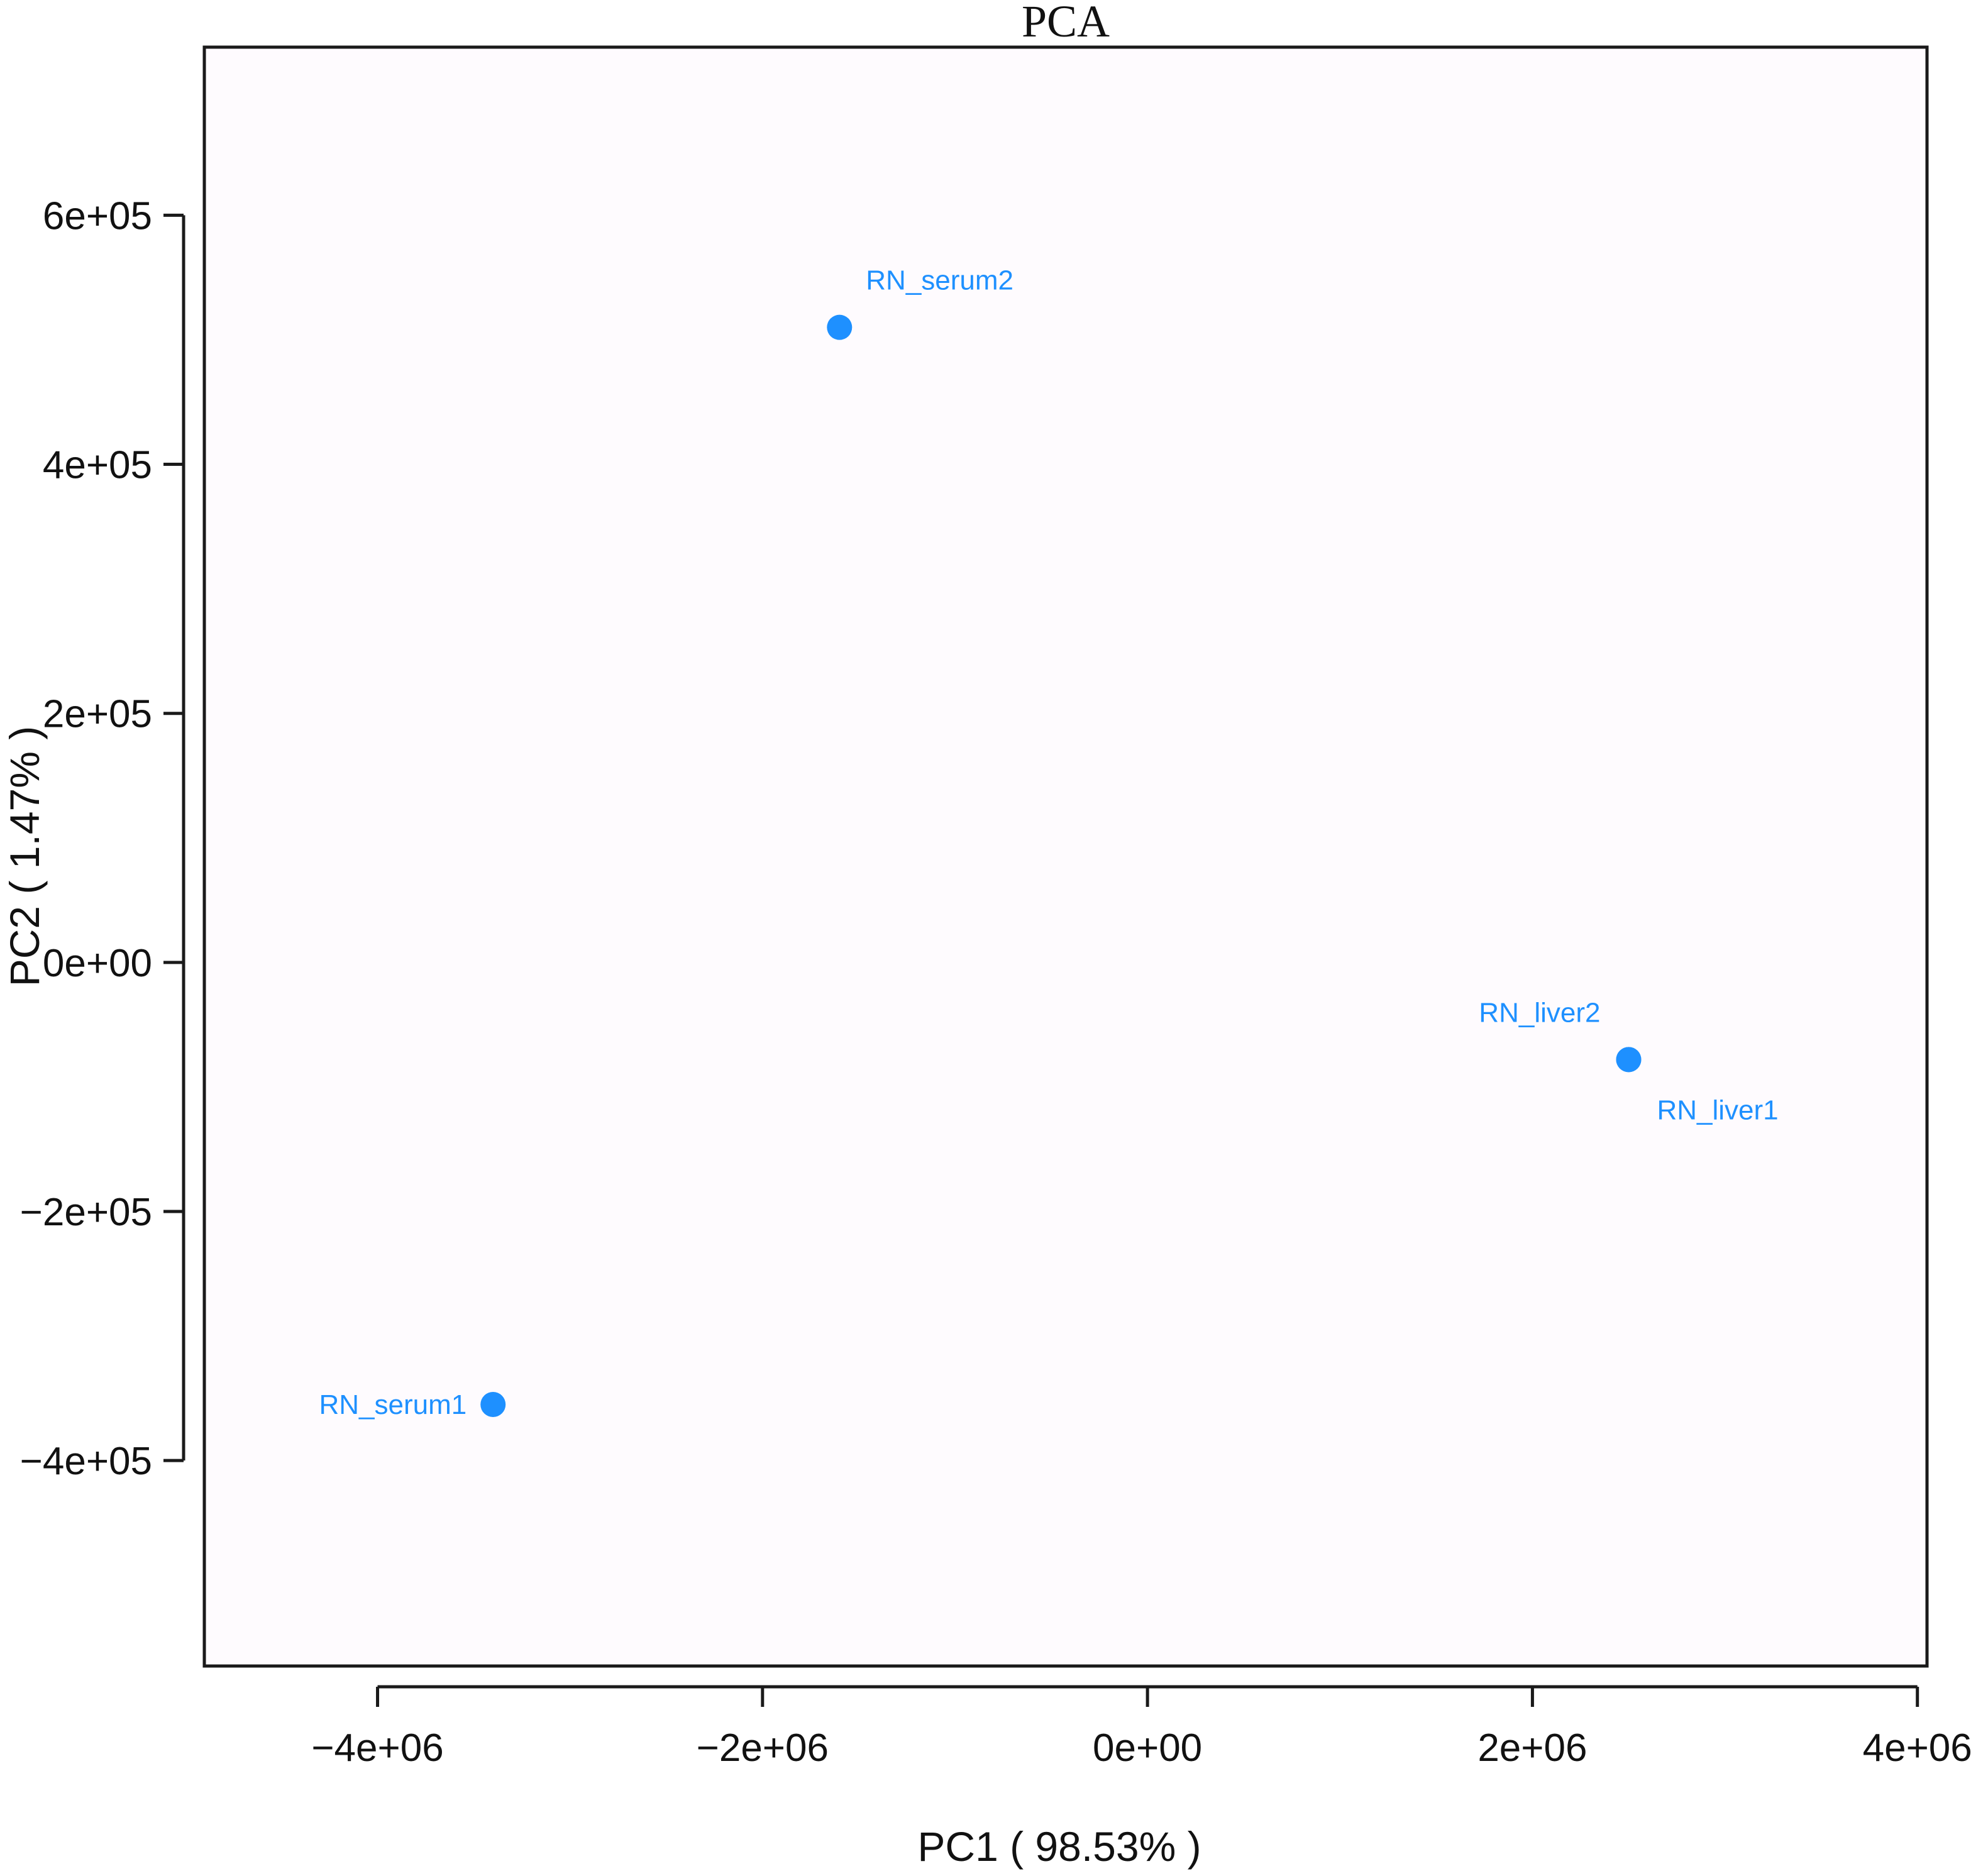  What do you see at coordinates (393, 1404) in the screenshot?
I see `data-point-label: RN_serum1` at bounding box center [393, 1404].